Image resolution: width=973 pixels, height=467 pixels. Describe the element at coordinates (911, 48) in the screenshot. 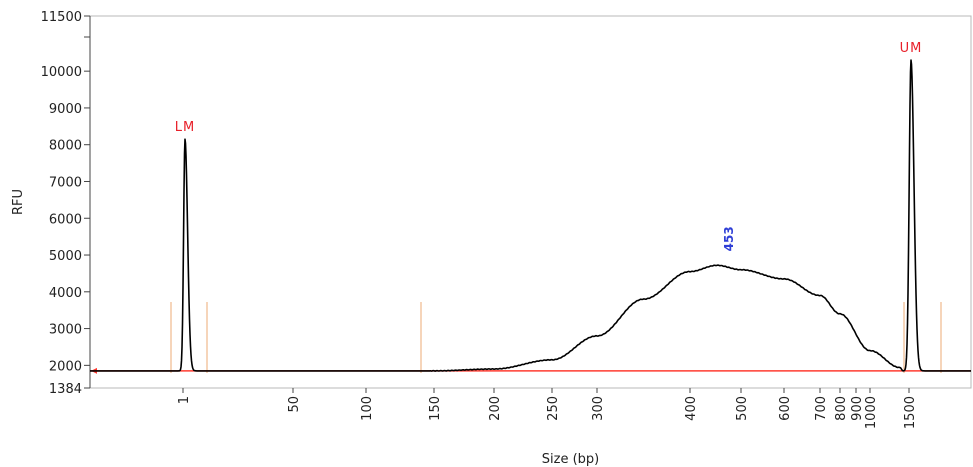

I see `upper-marker-label: UM` at that location.